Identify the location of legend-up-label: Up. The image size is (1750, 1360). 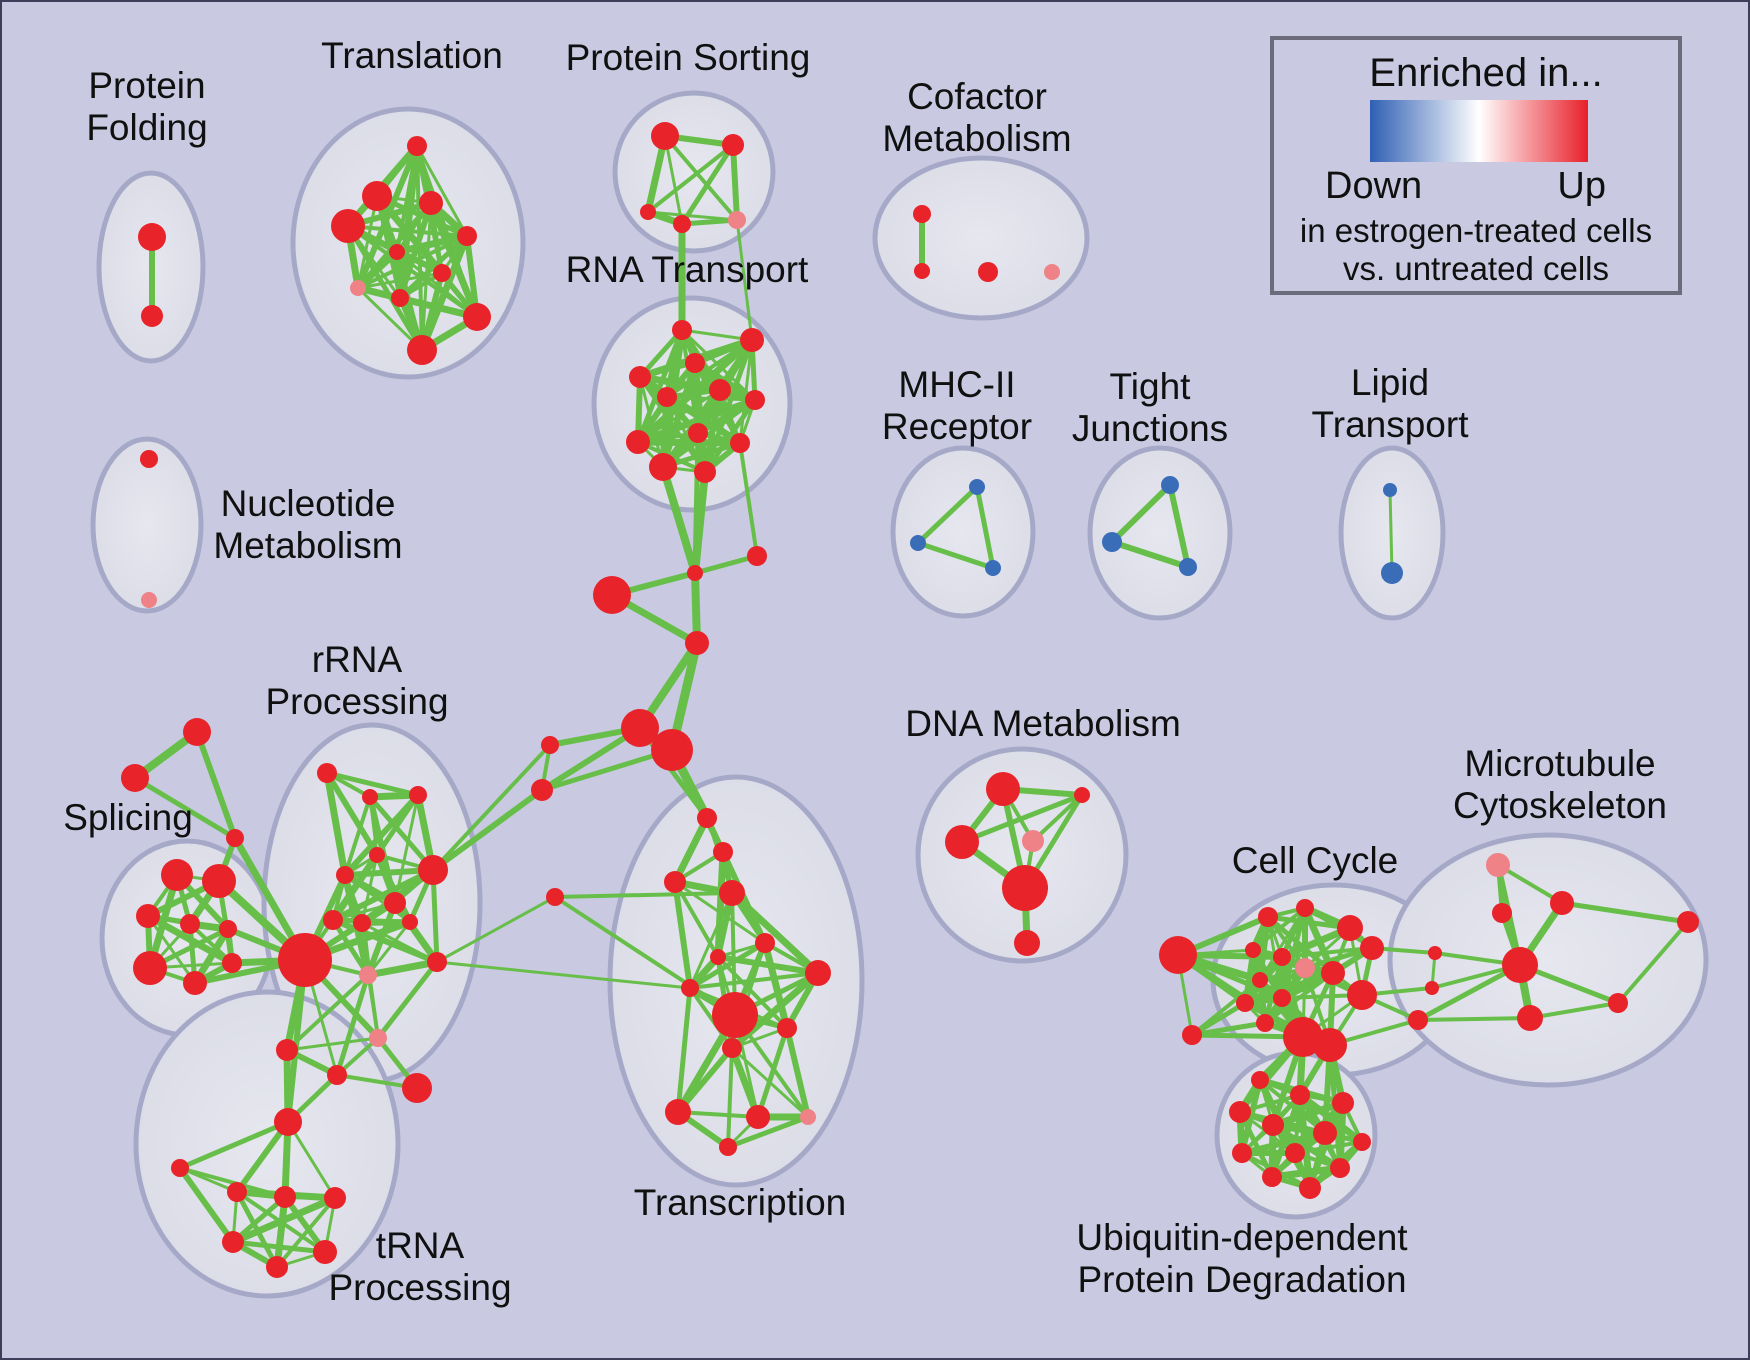
(1581, 186).